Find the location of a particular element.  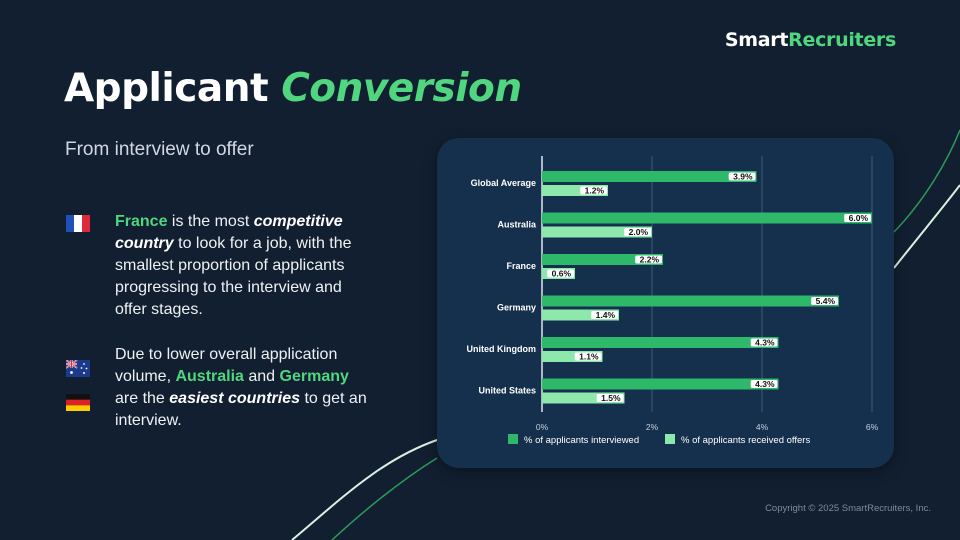

australia-flag-icon is located at coordinates (78, 368).